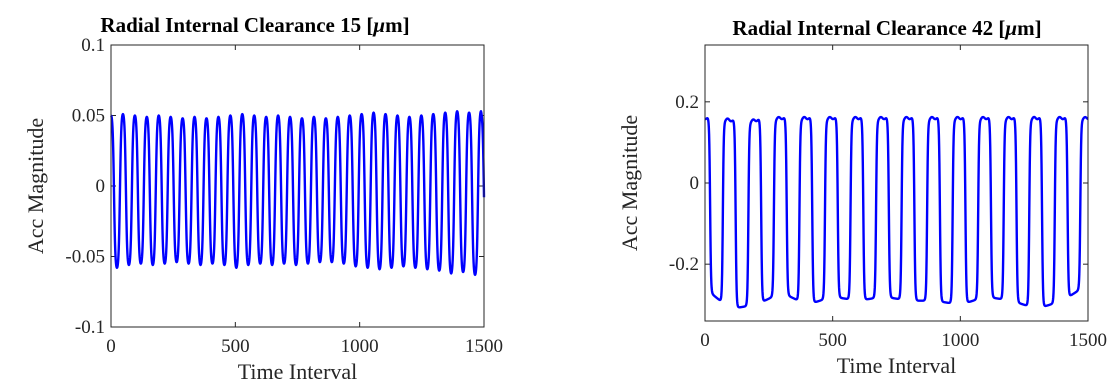 The height and width of the screenshot is (391, 1120). What do you see at coordinates (886, 28) in the screenshot?
I see `chart-title: Radial Internal Clearance 42 [μm]` at bounding box center [886, 28].